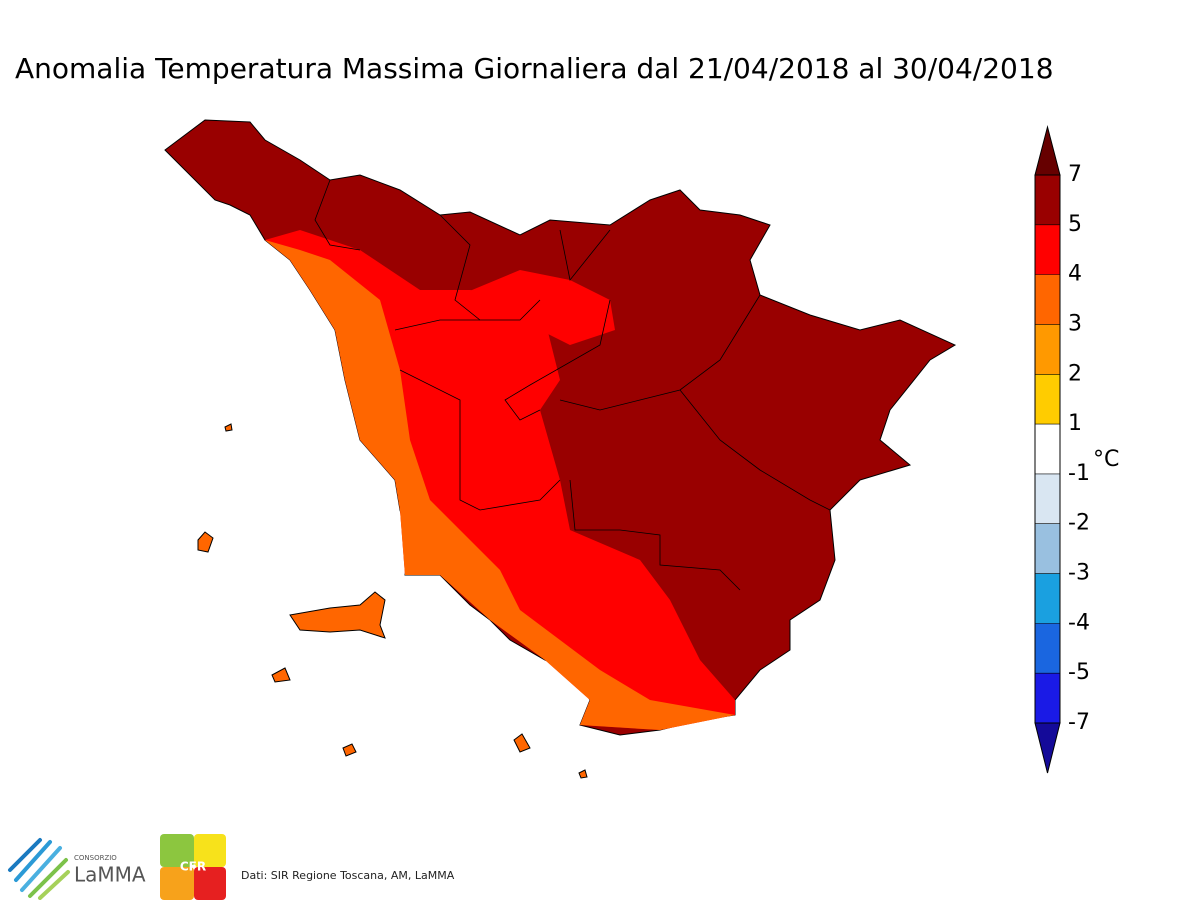 The height and width of the screenshot is (900, 1200). I want to click on colorbar-unit: °C, so click(1106, 459).